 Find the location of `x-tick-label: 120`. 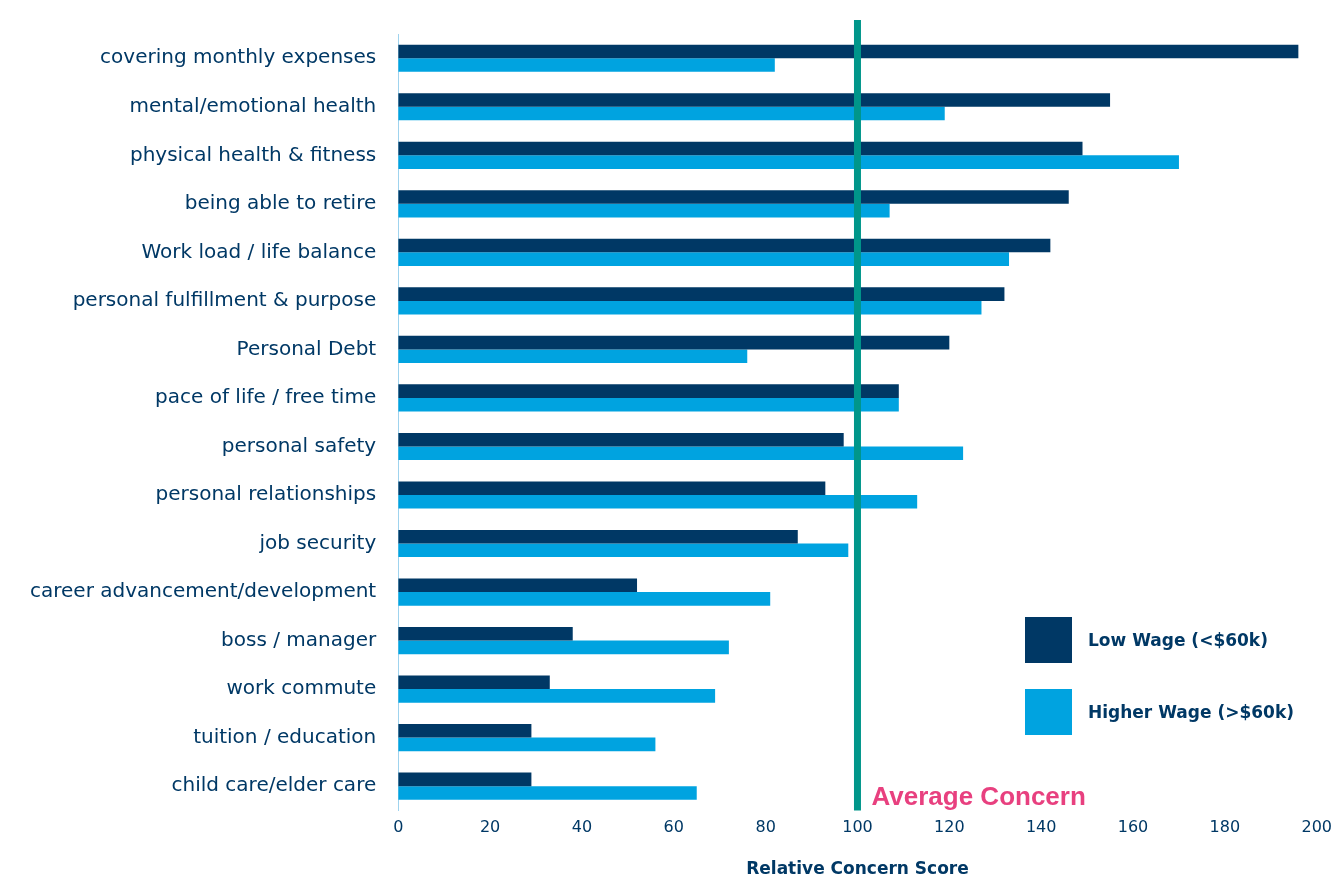

x-tick-label: 120 is located at coordinates (949, 827).